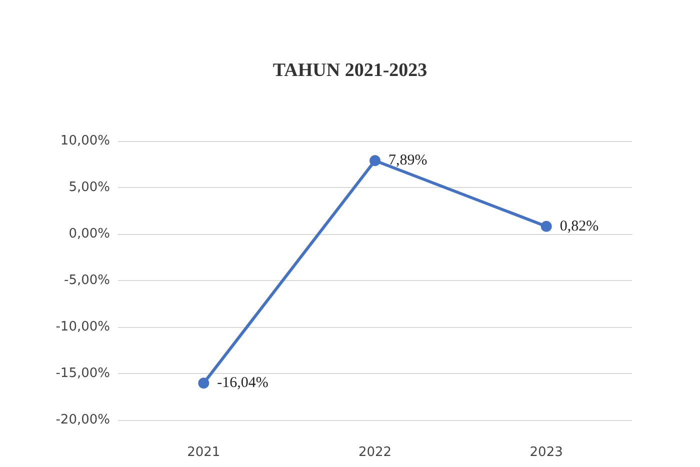 This screenshot has height=467, width=700. What do you see at coordinates (89, 234) in the screenshot?
I see `y-tick-label: 0,00%` at bounding box center [89, 234].